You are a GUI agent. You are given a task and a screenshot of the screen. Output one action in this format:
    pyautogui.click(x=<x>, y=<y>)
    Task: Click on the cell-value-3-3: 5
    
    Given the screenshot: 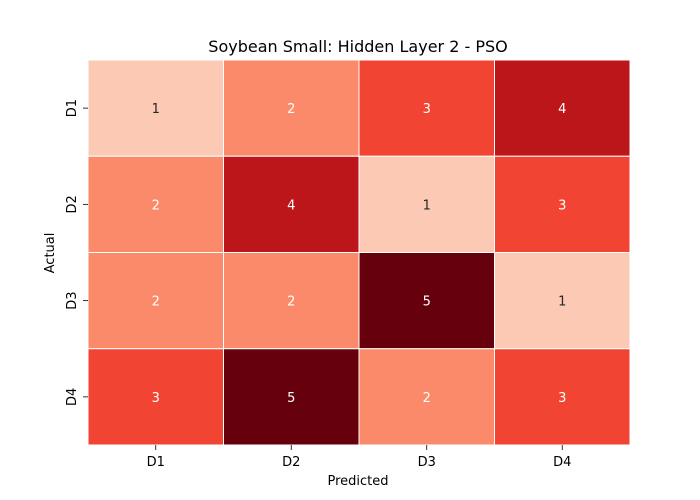 What is the action you would take?
    pyautogui.click(x=427, y=302)
    